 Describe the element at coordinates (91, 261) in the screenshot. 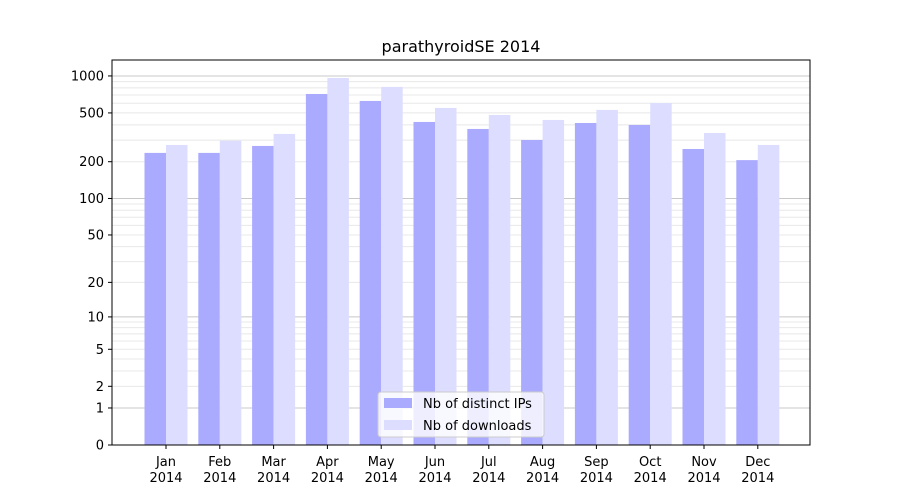

I see `y-axis: 0 1 2 5 10 20 50 100 200 500 1000` at that location.